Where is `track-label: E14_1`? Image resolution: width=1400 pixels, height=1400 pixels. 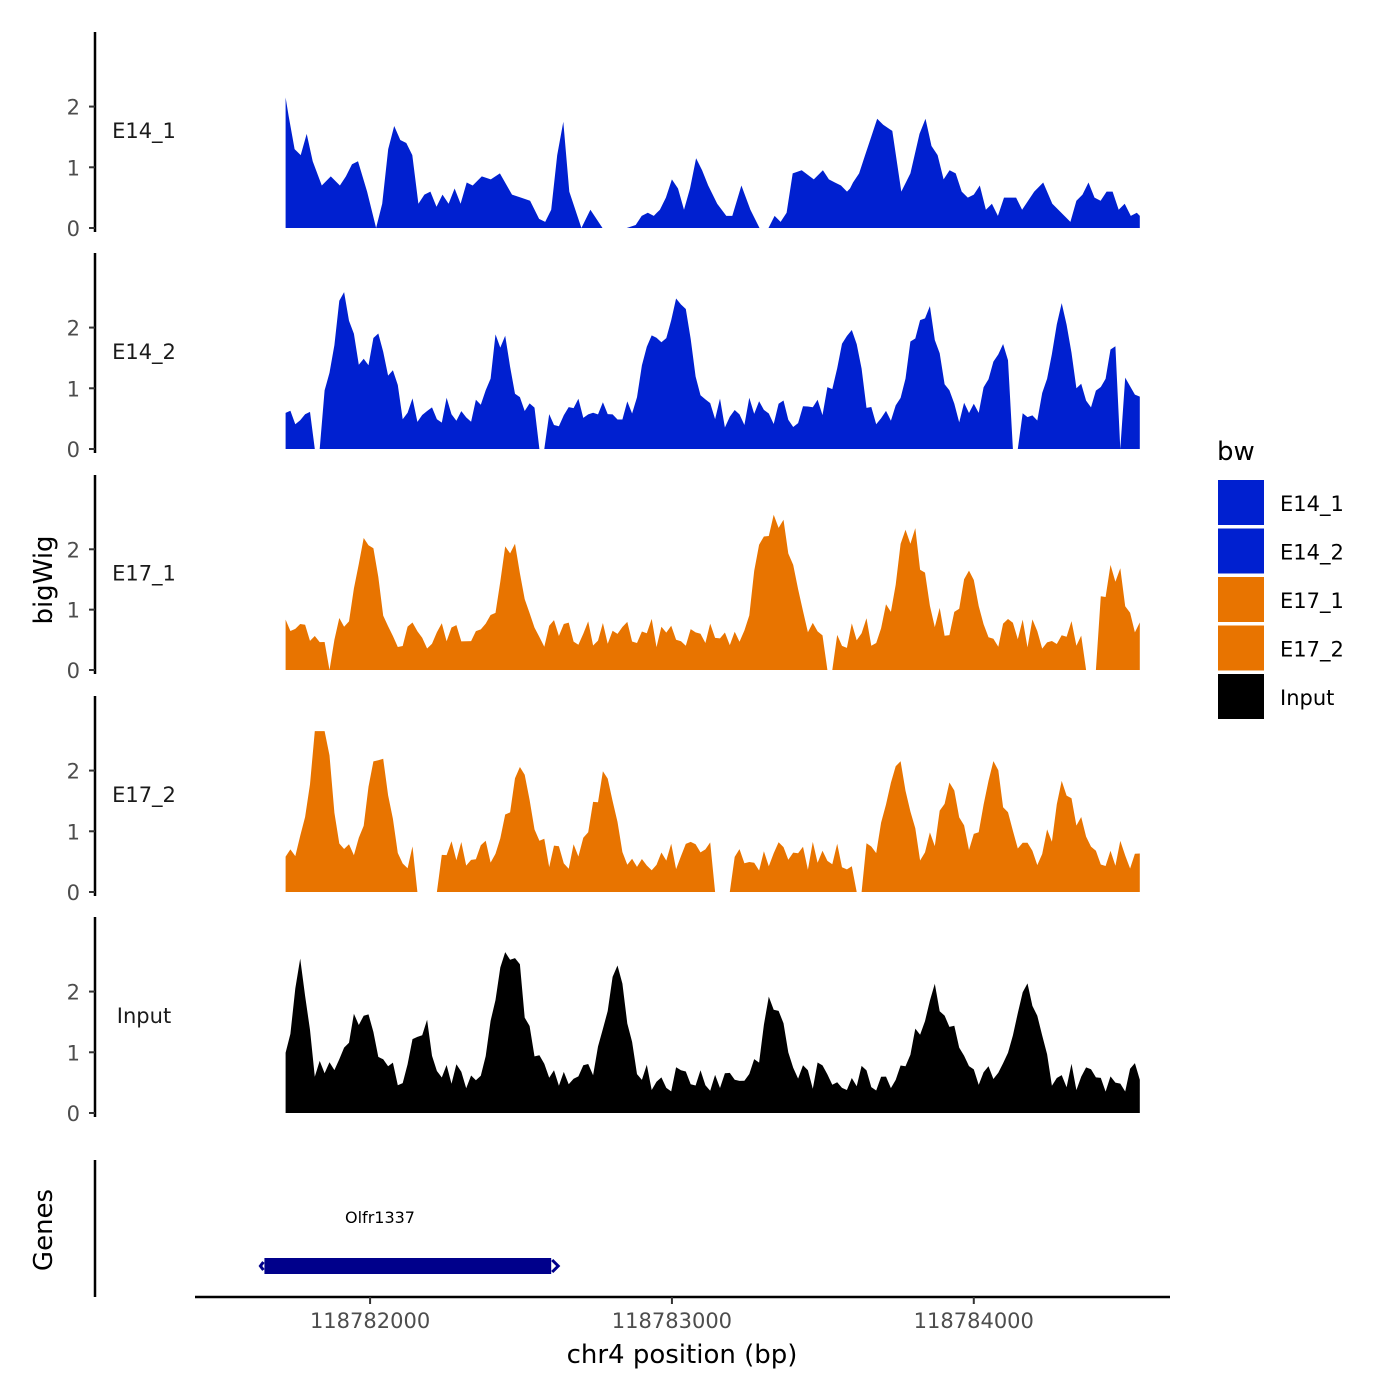 track-label: E14_1 is located at coordinates (144, 131).